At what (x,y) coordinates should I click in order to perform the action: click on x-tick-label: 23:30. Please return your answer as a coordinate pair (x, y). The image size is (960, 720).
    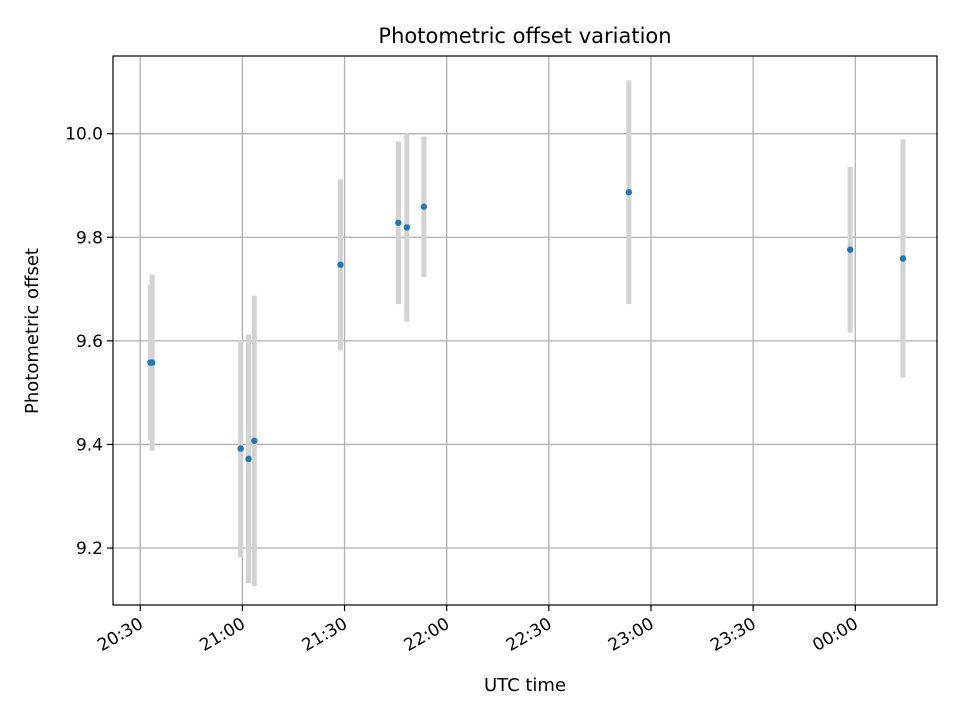
    Looking at the image, I should click on (733, 635).